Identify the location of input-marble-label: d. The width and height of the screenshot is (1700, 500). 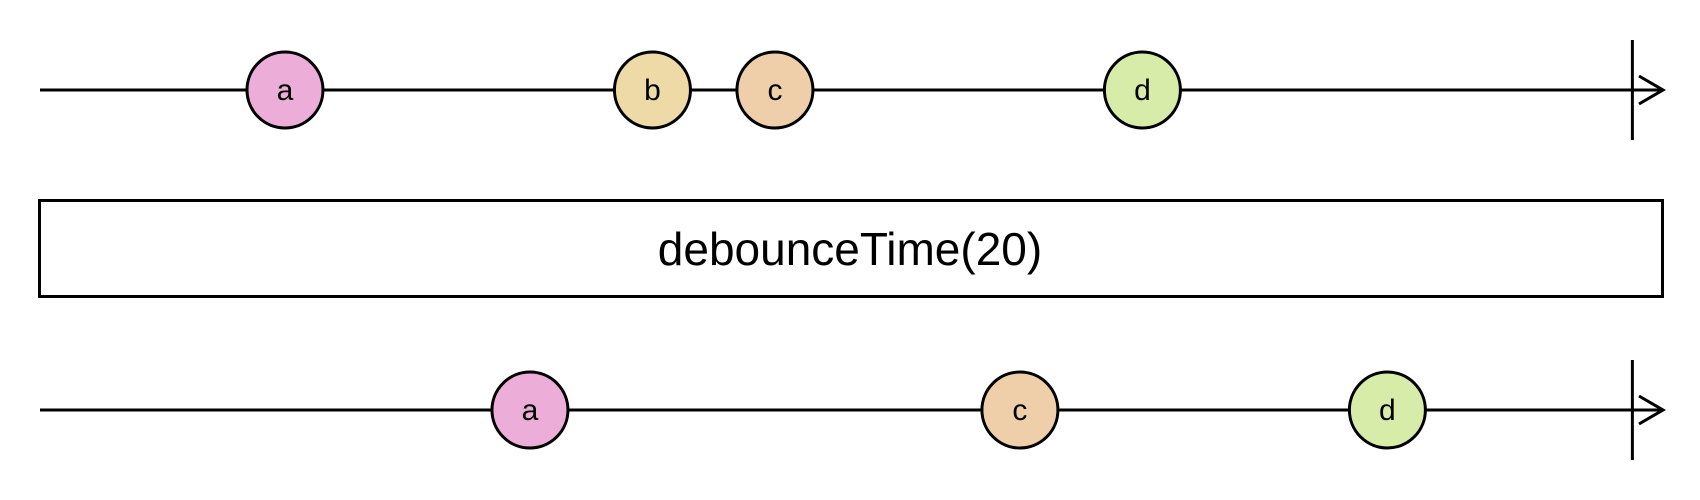
(1142, 90).